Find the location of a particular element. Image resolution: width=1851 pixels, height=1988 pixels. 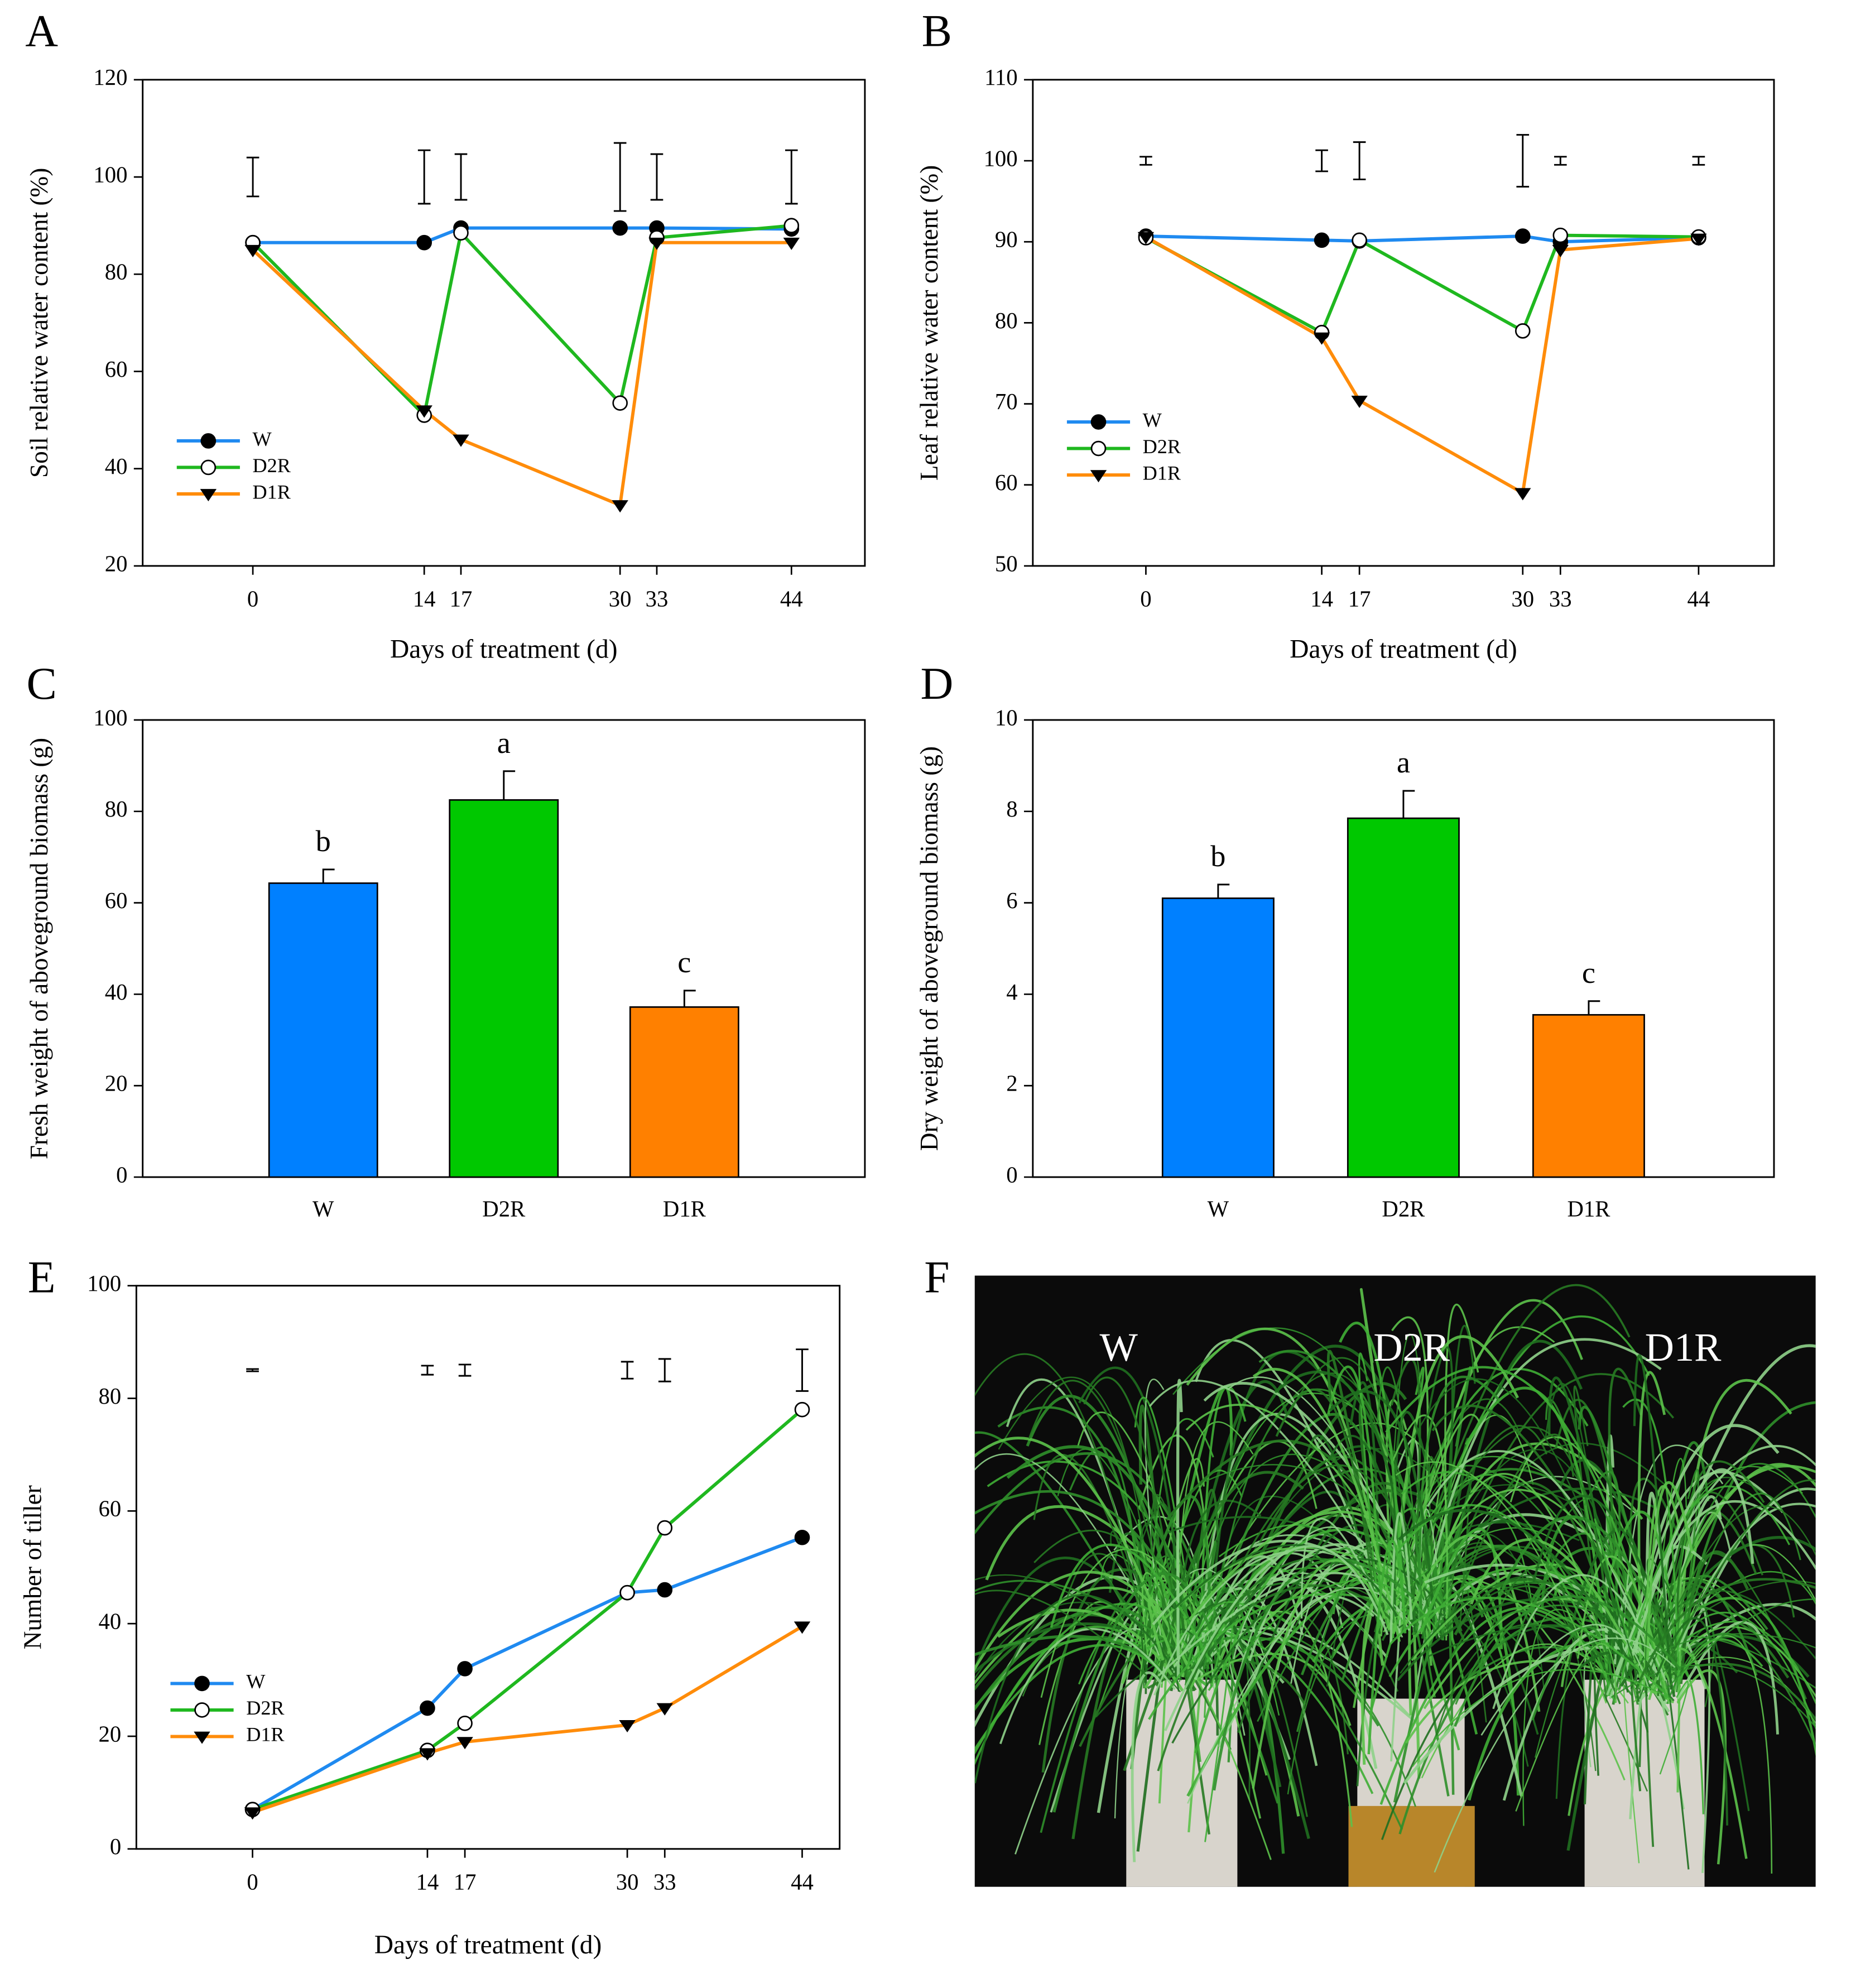

x-tick-label: 44 is located at coordinates (802, 1882).